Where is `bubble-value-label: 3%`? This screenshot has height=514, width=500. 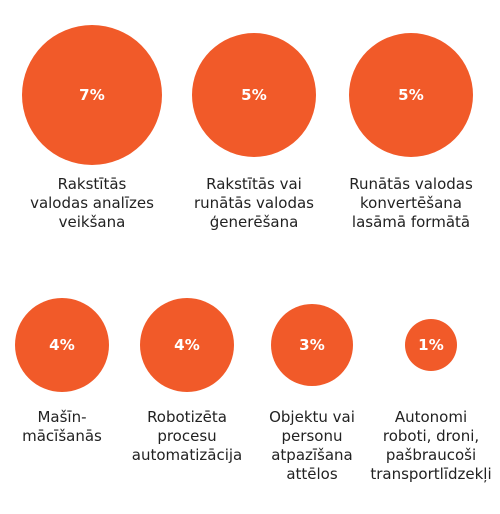 bubble-value-label: 3% is located at coordinates (312, 345).